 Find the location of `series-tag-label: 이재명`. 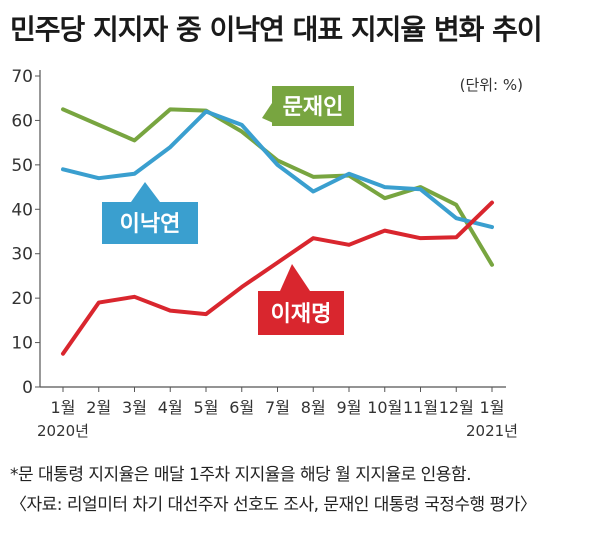

series-tag-label: 이재명 is located at coordinates (301, 314).